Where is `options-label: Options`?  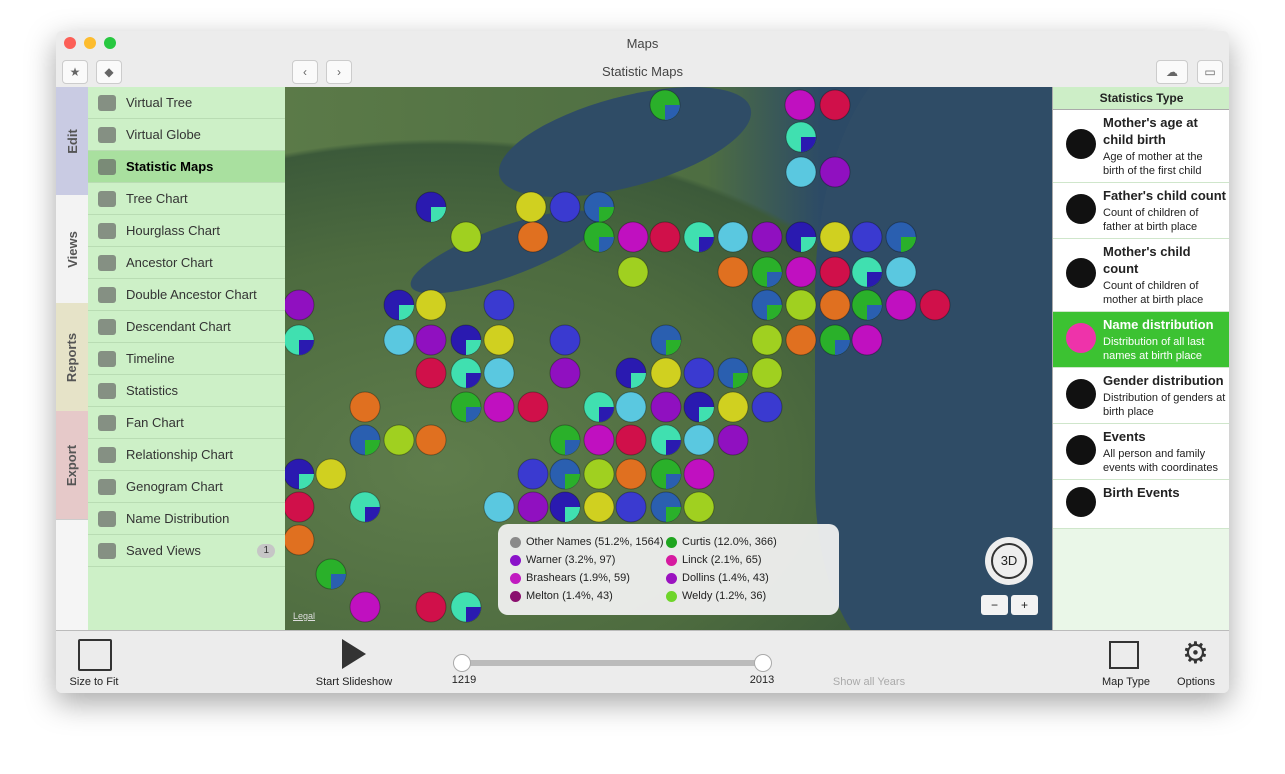
options-label: Options is located at coordinates (1196, 682).